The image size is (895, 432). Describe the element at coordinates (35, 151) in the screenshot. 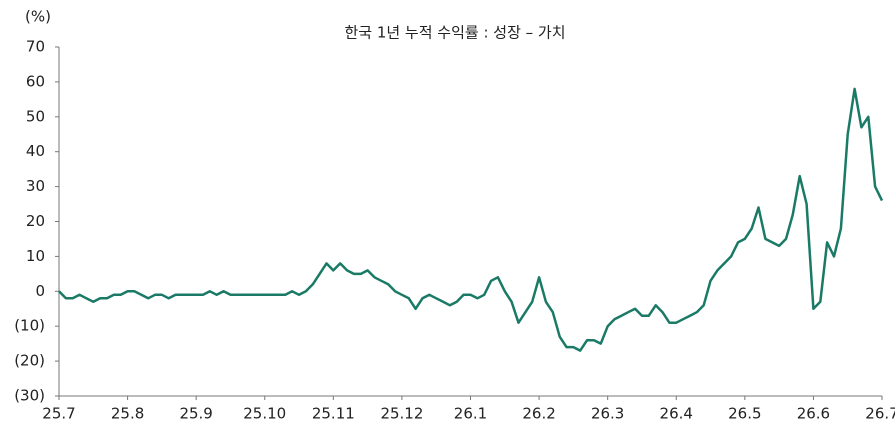

I see `y-tick-label: 40` at that location.